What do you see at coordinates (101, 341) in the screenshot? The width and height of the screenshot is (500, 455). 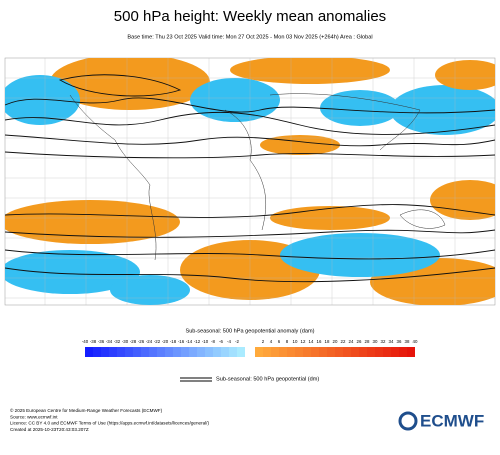 I see `colorbar-tick-label: -36` at bounding box center [101, 341].